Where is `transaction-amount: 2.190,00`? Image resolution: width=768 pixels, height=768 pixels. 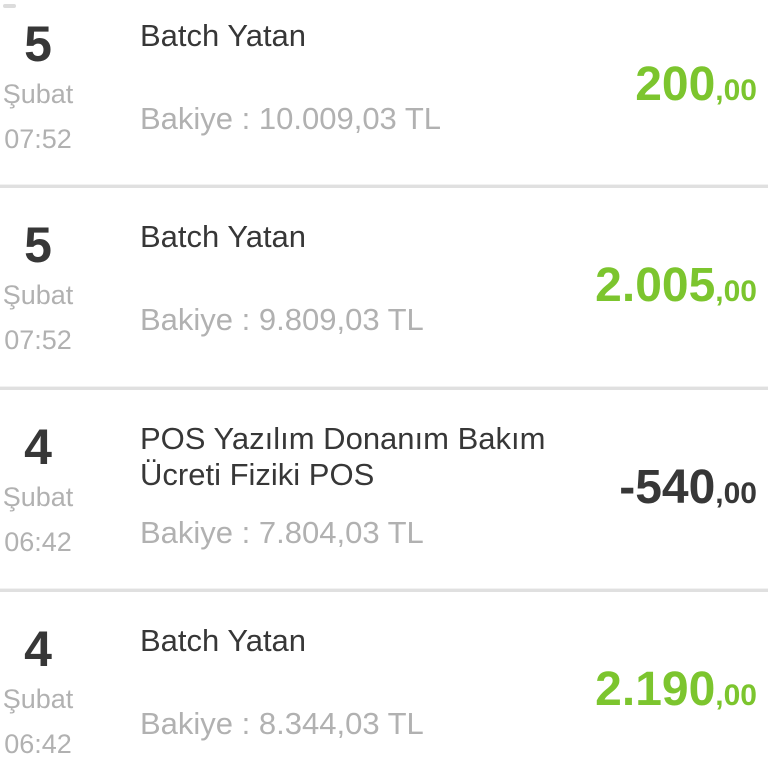
transaction-amount: 2.190,00 is located at coordinates (676, 690).